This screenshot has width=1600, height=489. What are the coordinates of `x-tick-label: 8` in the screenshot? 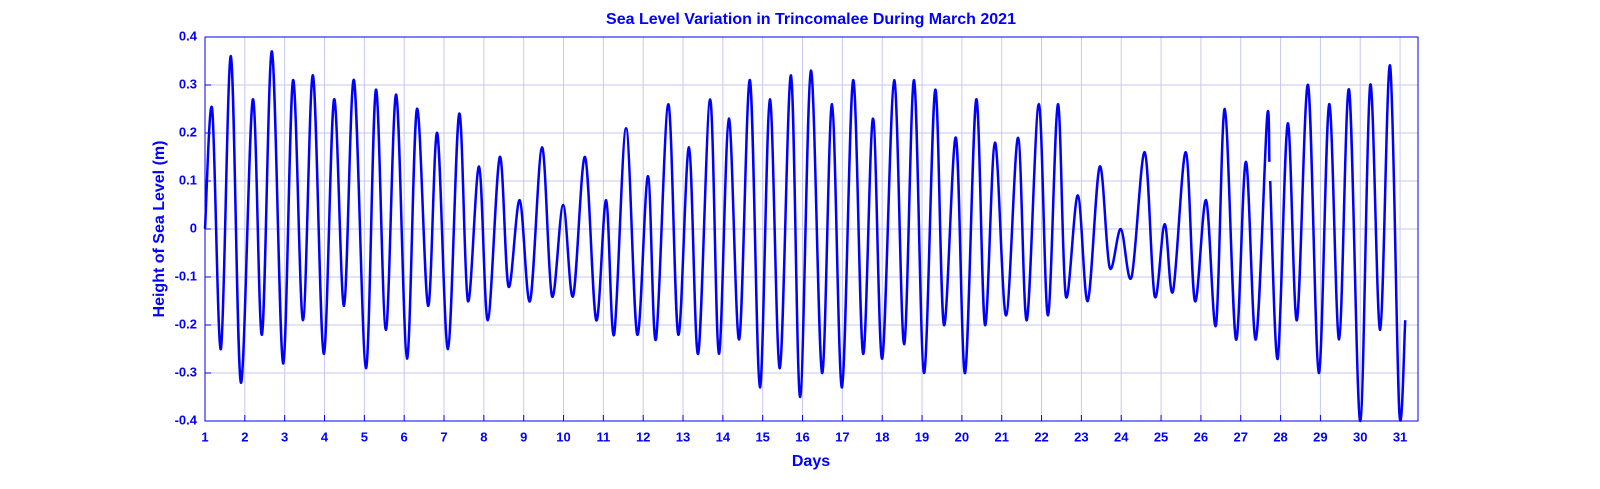 It's located at (483, 436).